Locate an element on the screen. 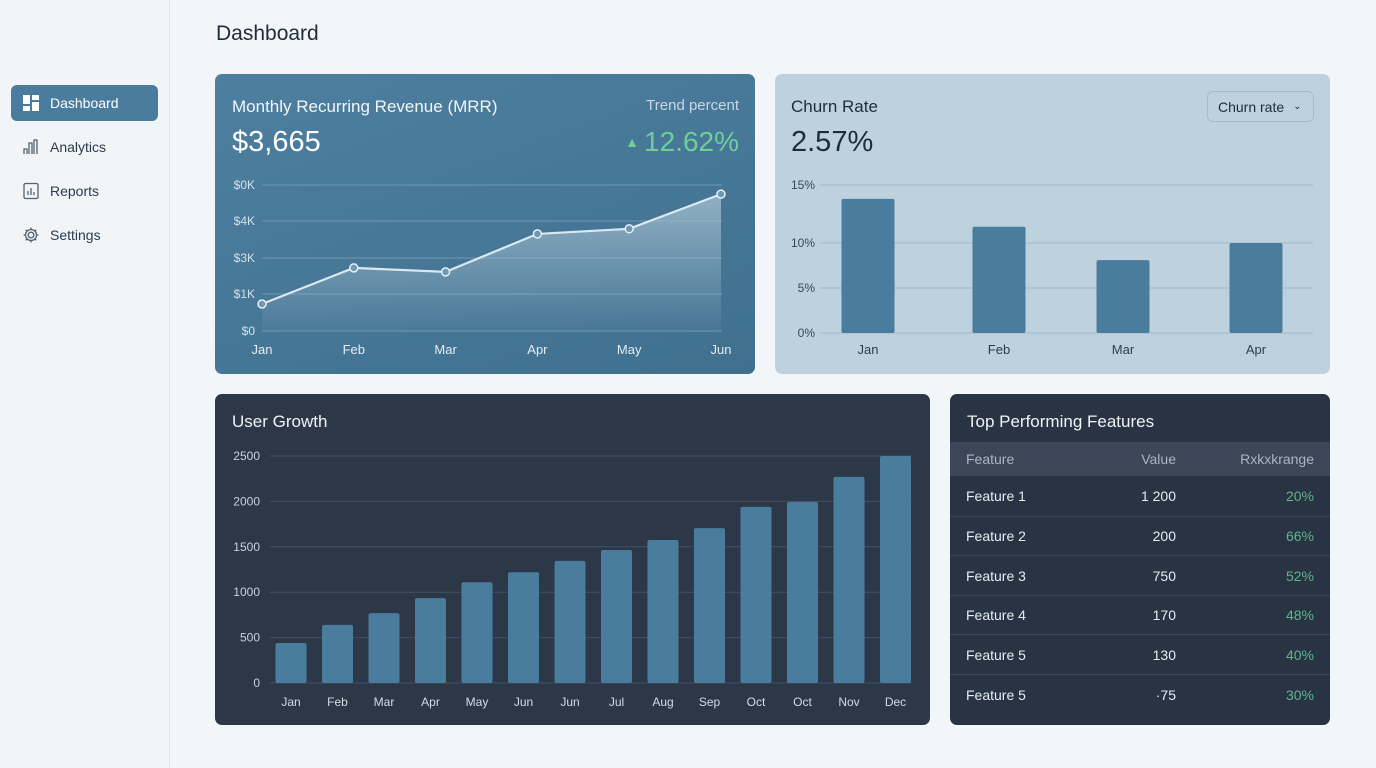  sidebar-item-reports: Reports is located at coordinates (84, 191).